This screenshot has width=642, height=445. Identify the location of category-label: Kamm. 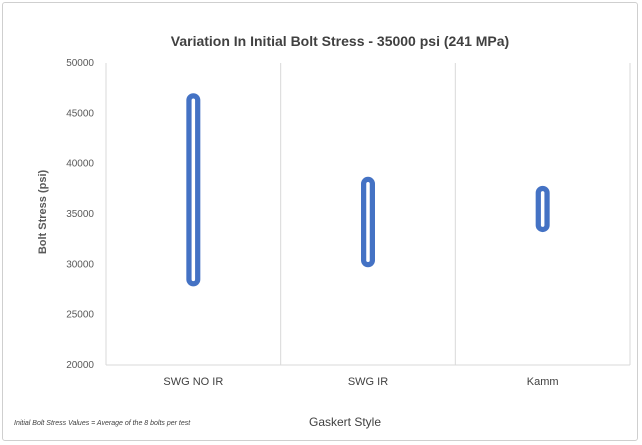
(543, 382).